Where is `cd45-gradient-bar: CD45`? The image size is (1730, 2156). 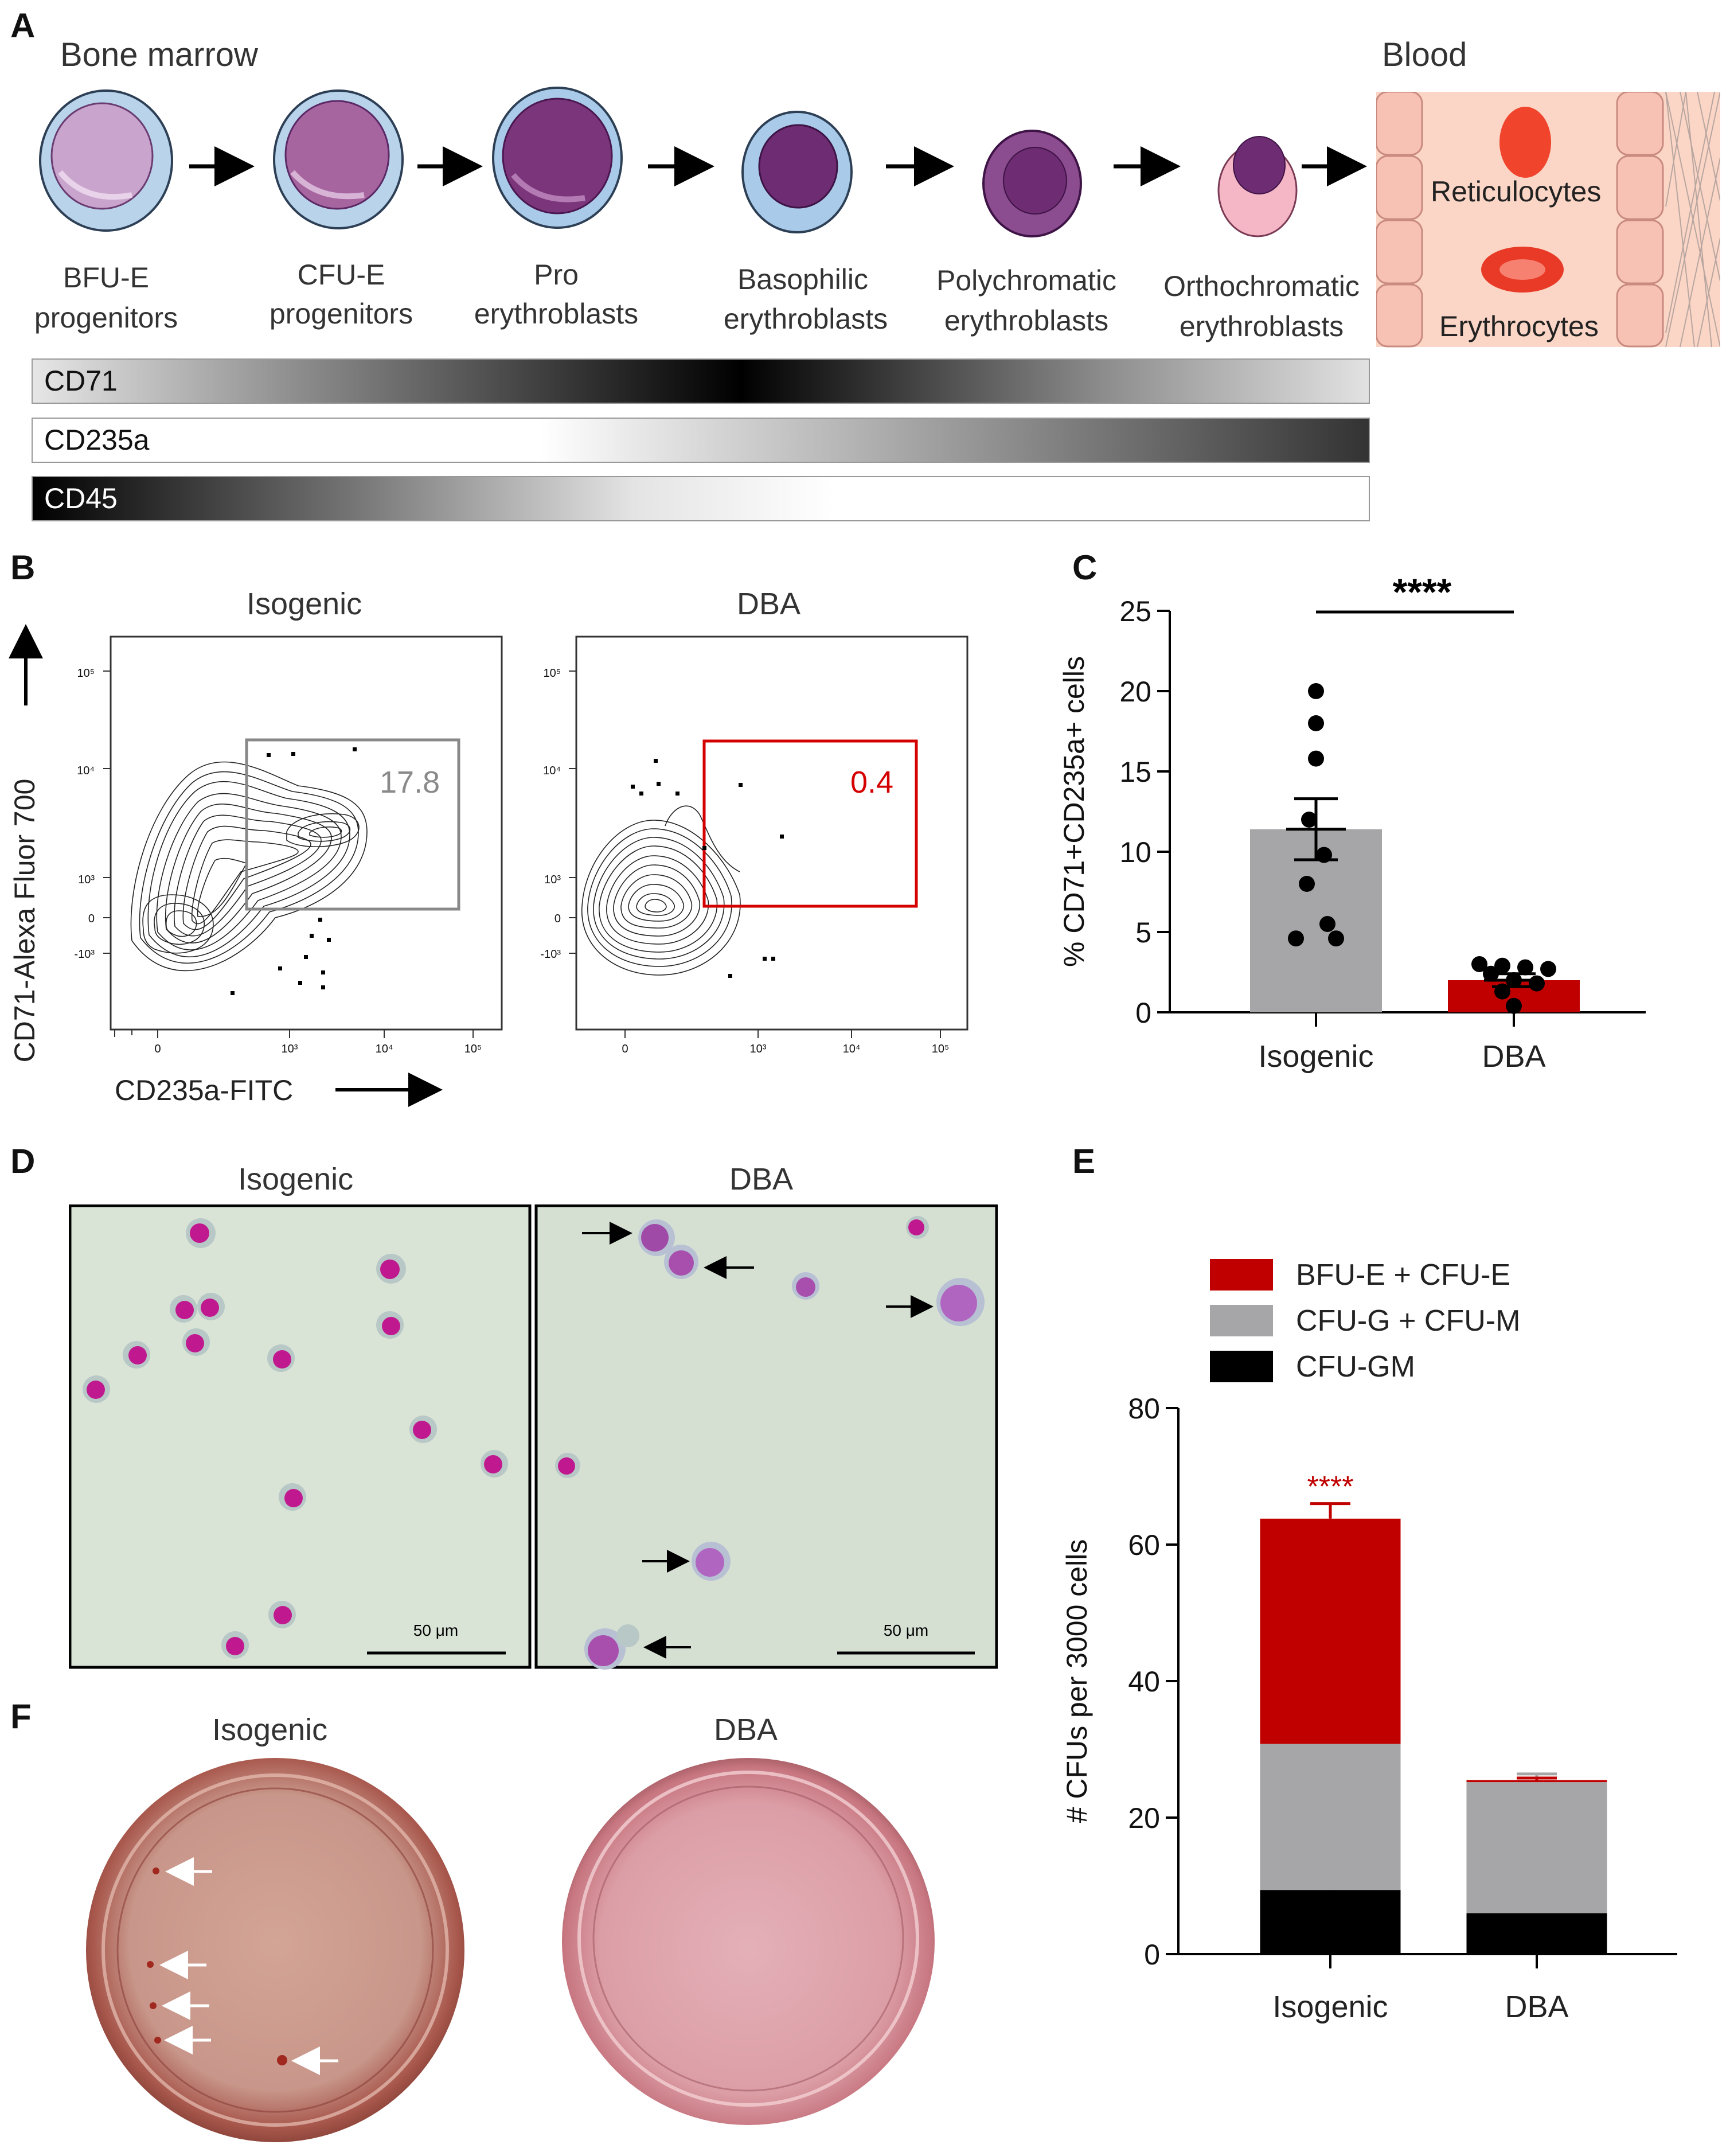 cd45-gradient-bar: CD45 is located at coordinates (701, 498).